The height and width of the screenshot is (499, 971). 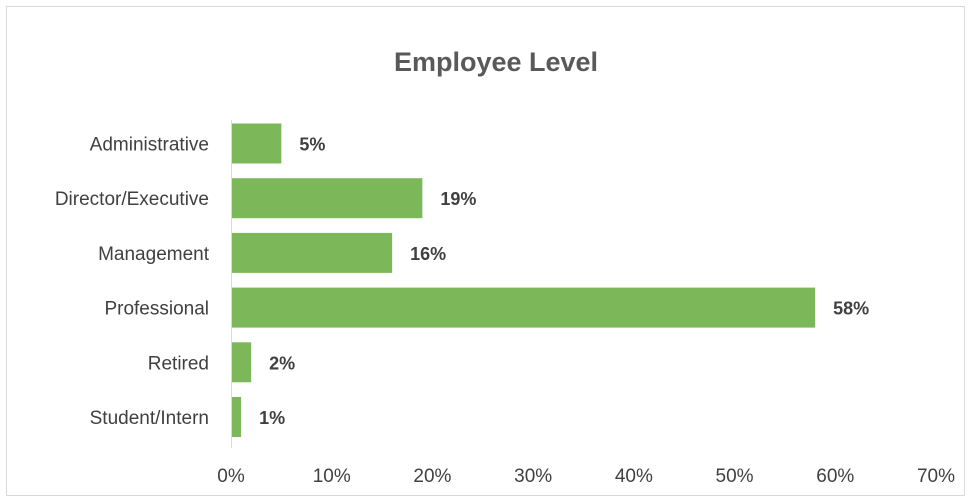 What do you see at coordinates (851, 309) in the screenshot?
I see `data-label-professional: 58%` at bounding box center [851, 309].